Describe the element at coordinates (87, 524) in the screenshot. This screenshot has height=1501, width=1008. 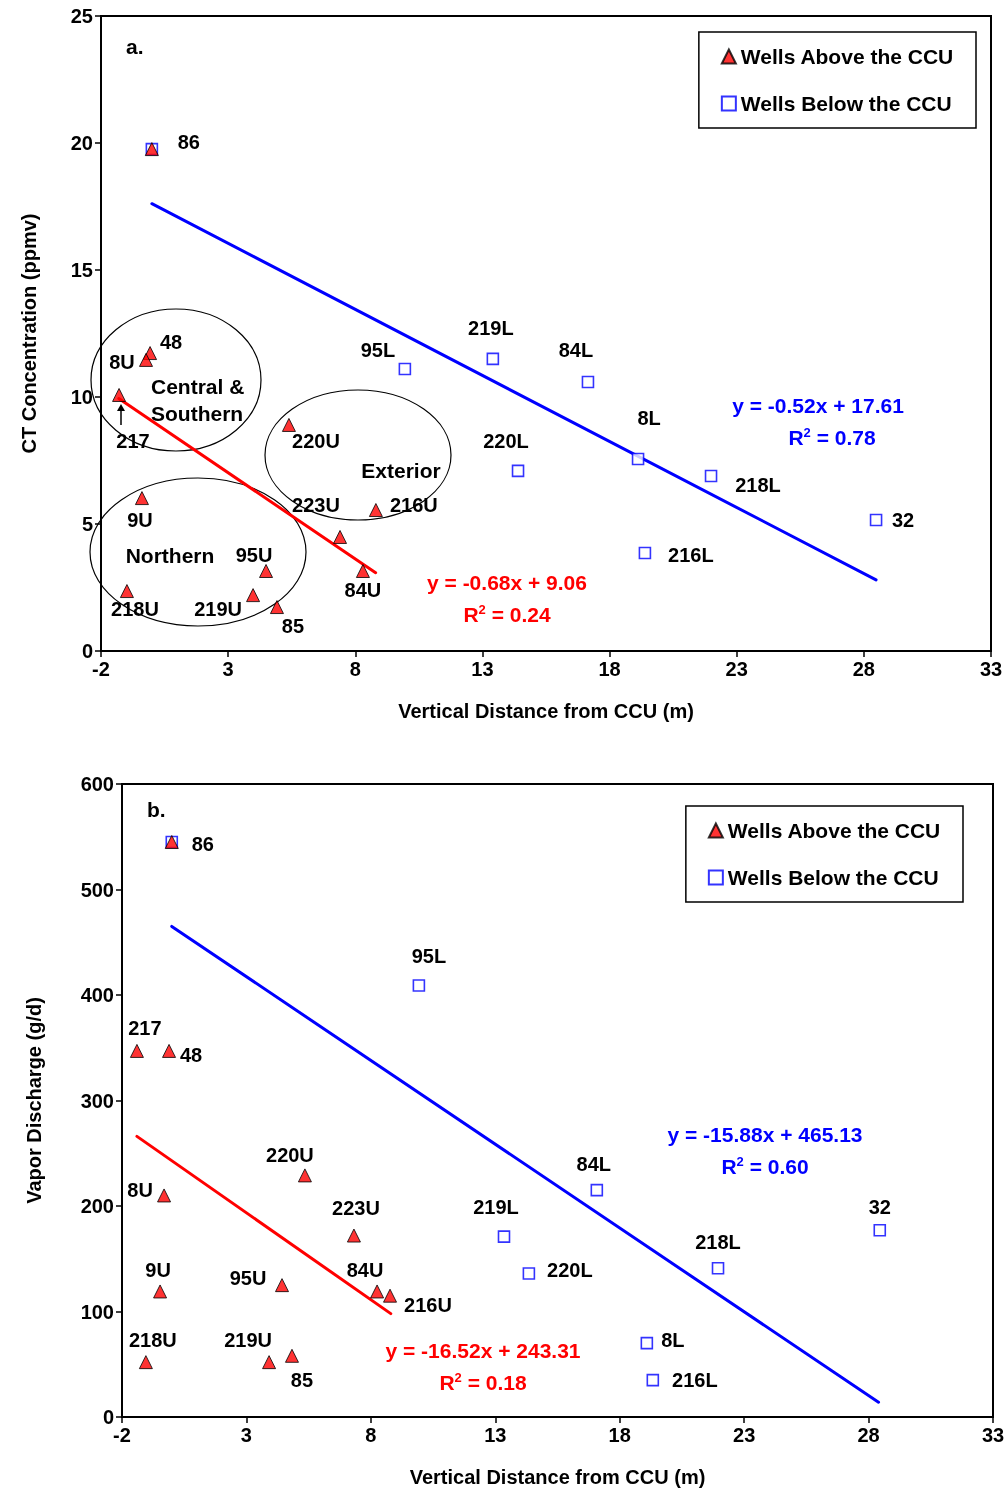
I see `y-tick-label: 5` at that location.